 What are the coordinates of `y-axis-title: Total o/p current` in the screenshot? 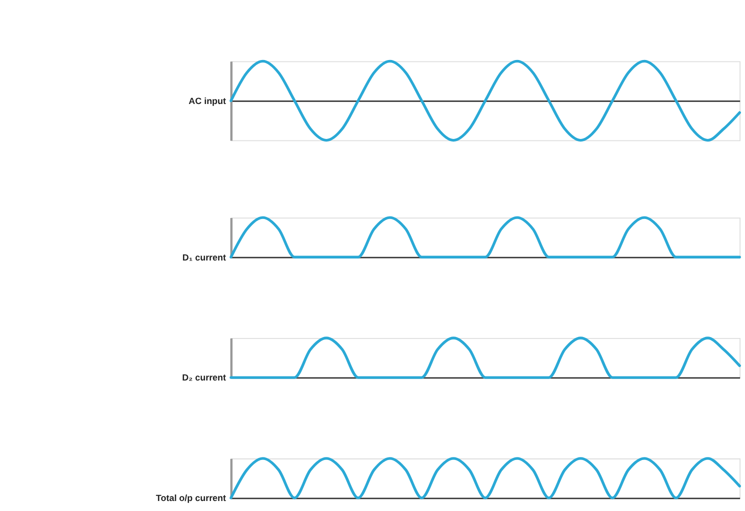 It's located at (191, 498).